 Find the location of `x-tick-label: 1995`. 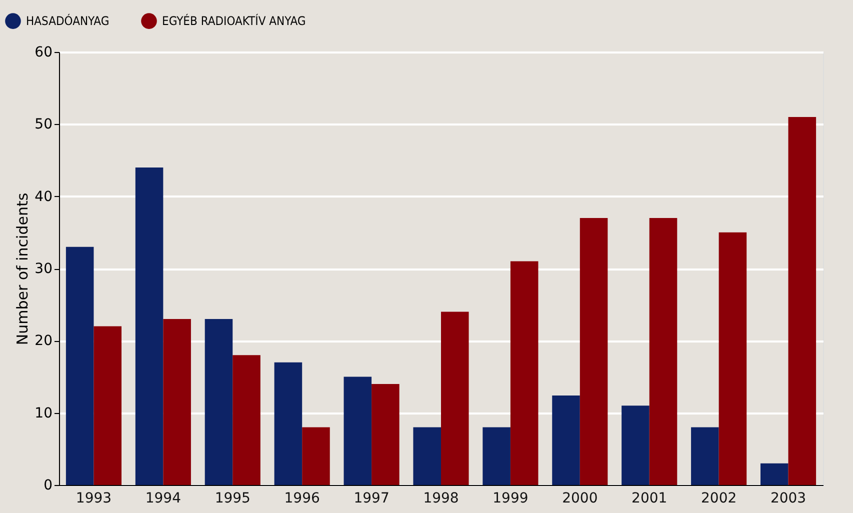

x-tick-label: 1995 is located at coordinates (232, 498).